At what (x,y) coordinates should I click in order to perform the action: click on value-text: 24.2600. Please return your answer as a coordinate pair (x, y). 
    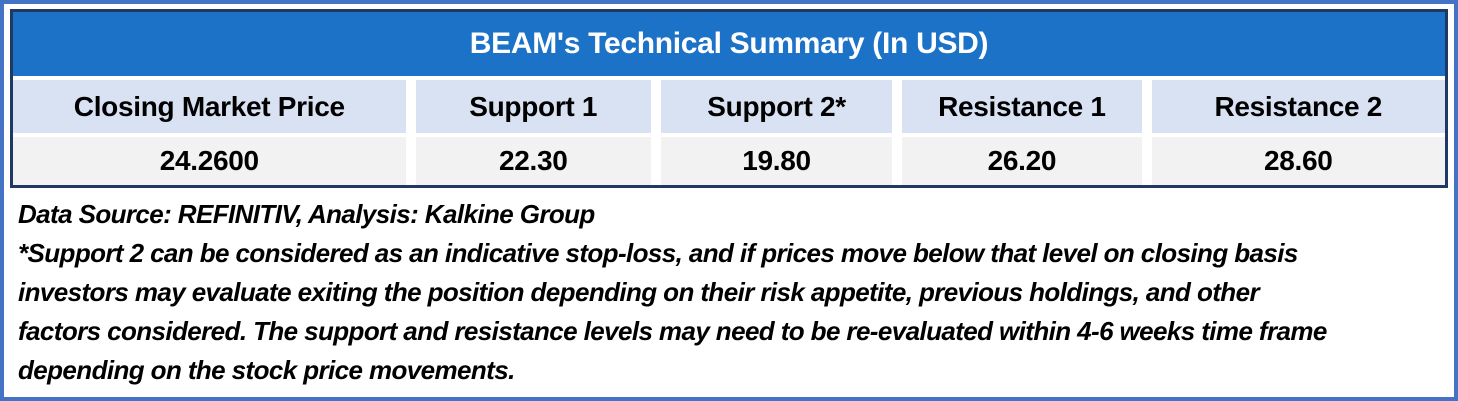
    Looking at the image, I should click on (209, 160).